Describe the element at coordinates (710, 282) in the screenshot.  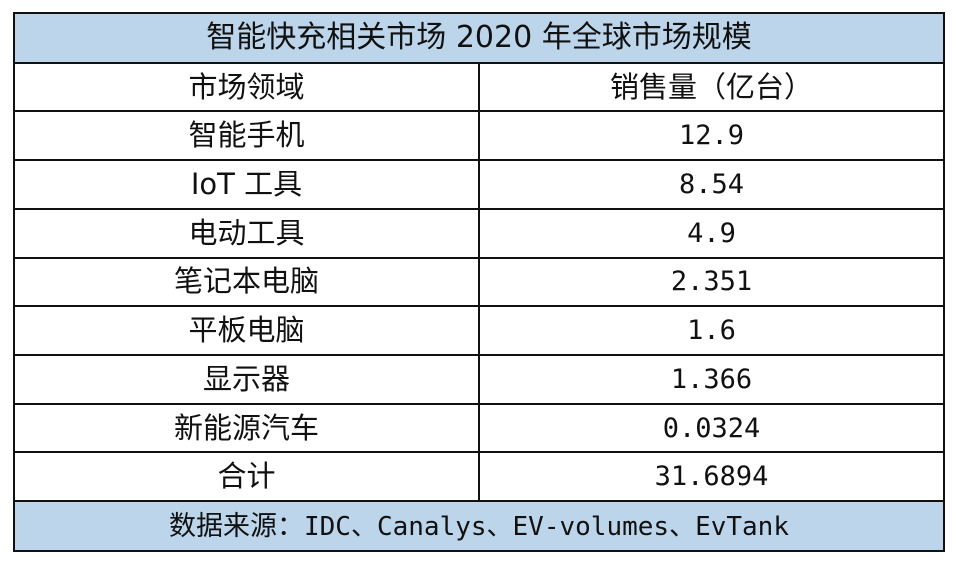
I see `sales-cell: 2.351` at that location.